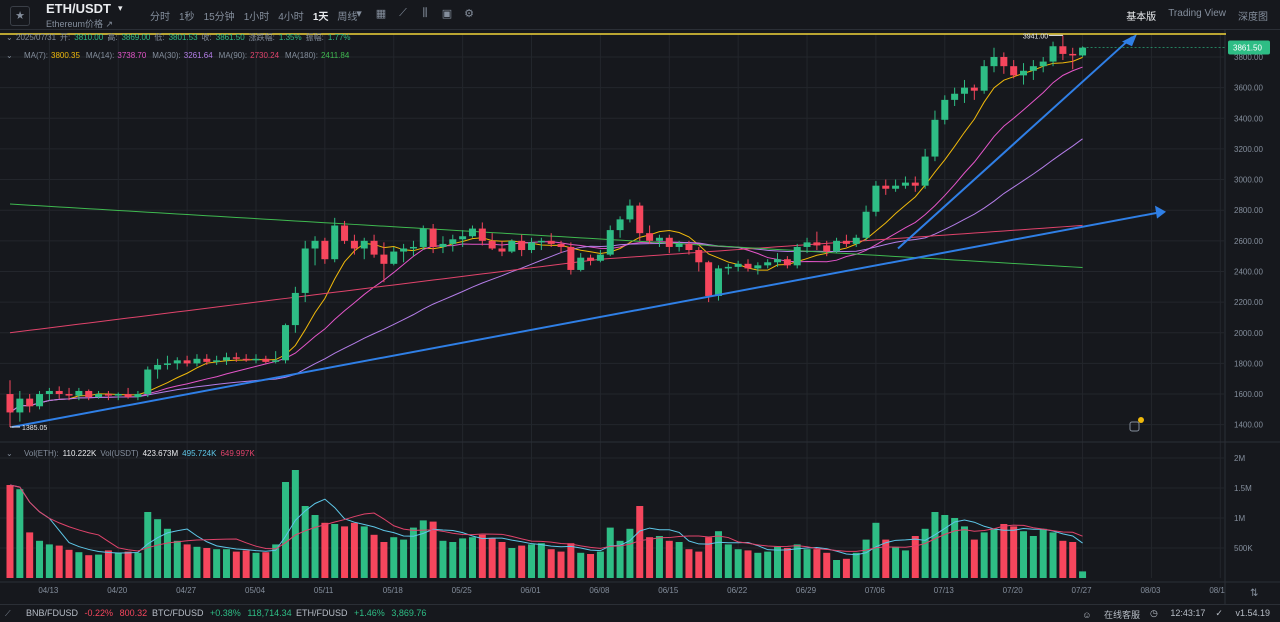 This screenshot has width=1280, height=622. Describe the element at coordinates (160, 17) in the screenshot. I see `interval-0: 分时` at that location.